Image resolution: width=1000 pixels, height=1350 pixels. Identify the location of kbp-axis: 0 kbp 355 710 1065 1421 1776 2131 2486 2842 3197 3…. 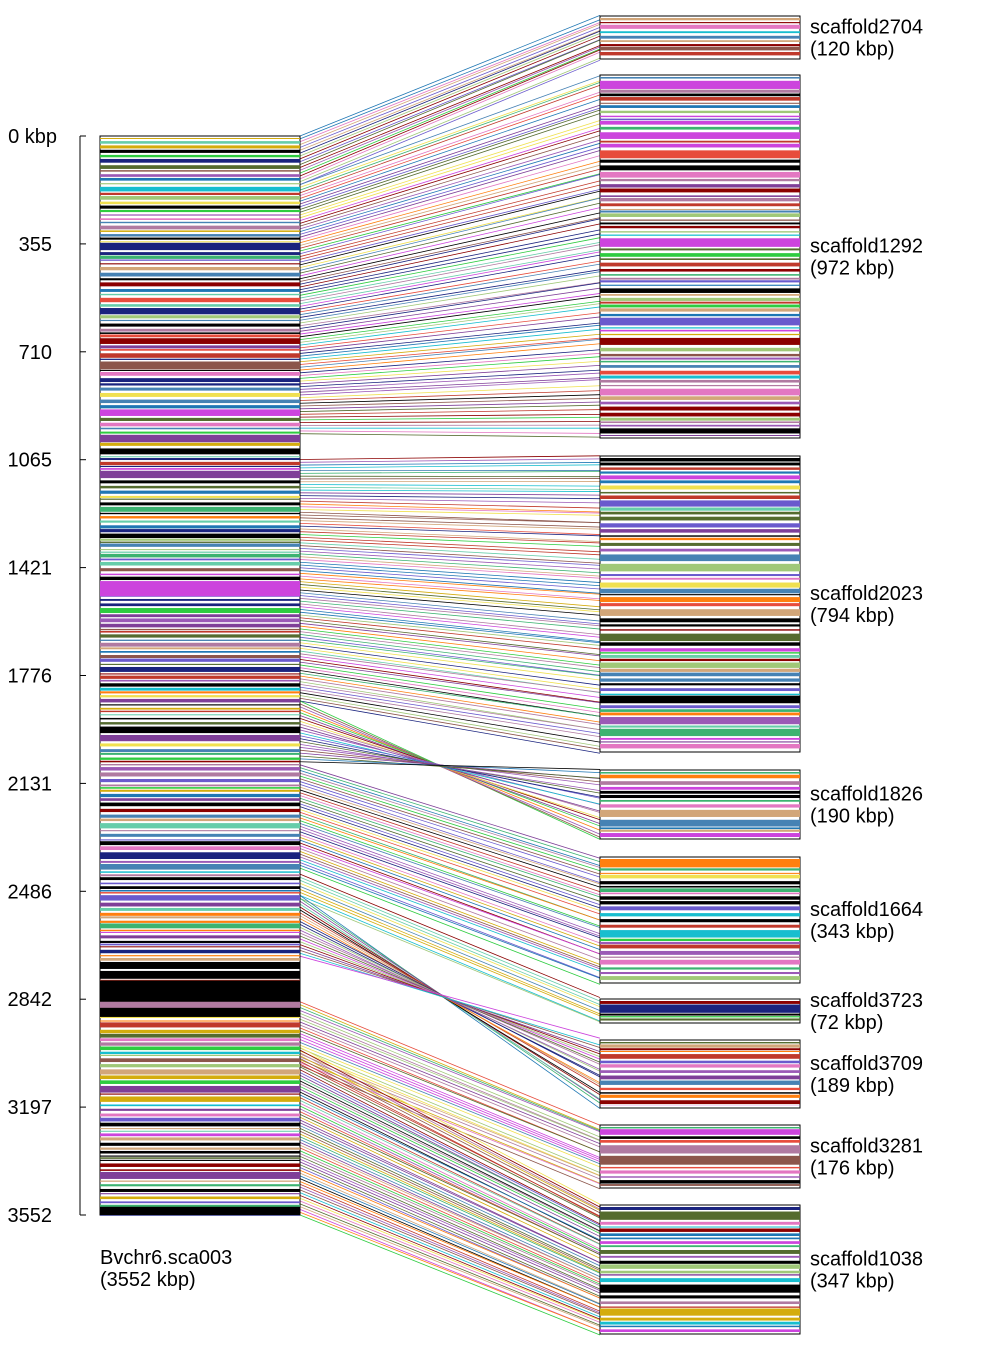
(47, 676).